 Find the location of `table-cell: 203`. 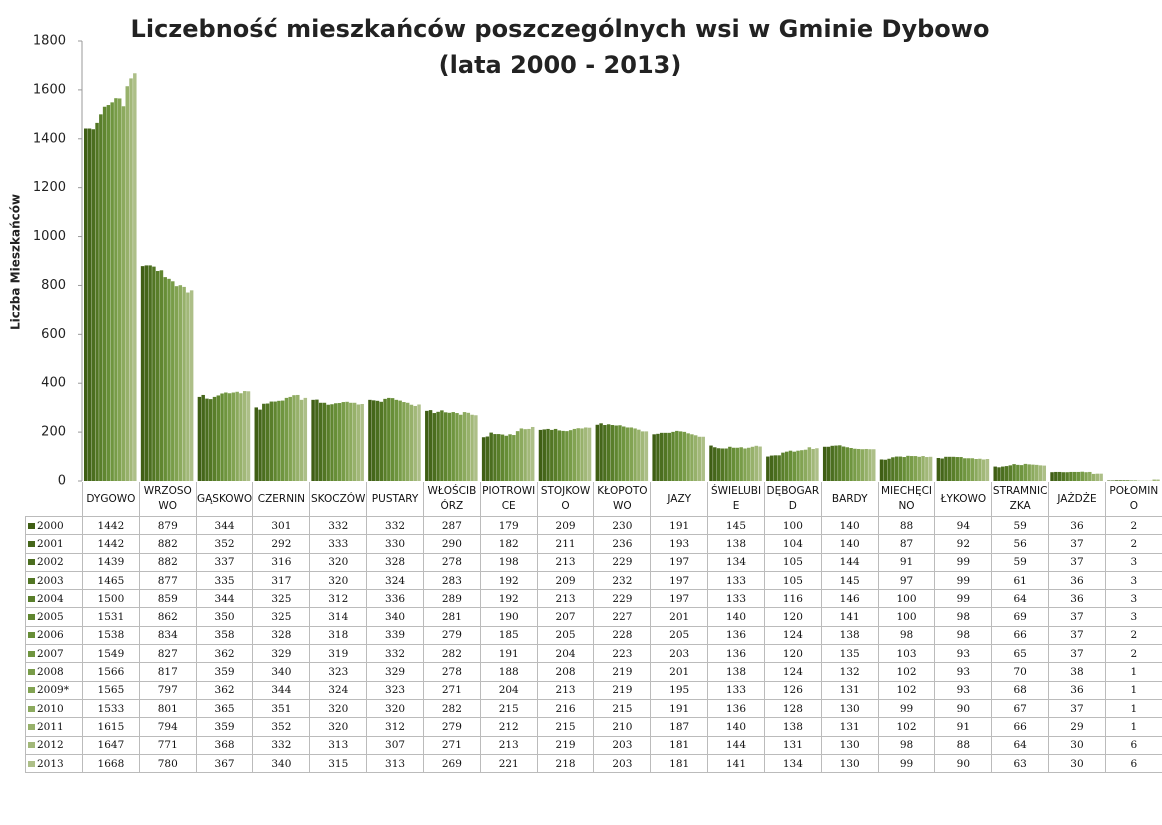

table-cell: 203 is located at coordinates (679, 654).